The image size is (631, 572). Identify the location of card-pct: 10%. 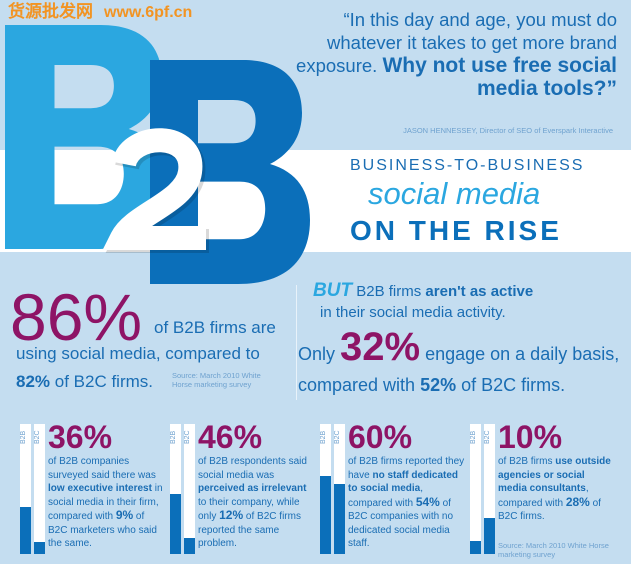
(530, 437).